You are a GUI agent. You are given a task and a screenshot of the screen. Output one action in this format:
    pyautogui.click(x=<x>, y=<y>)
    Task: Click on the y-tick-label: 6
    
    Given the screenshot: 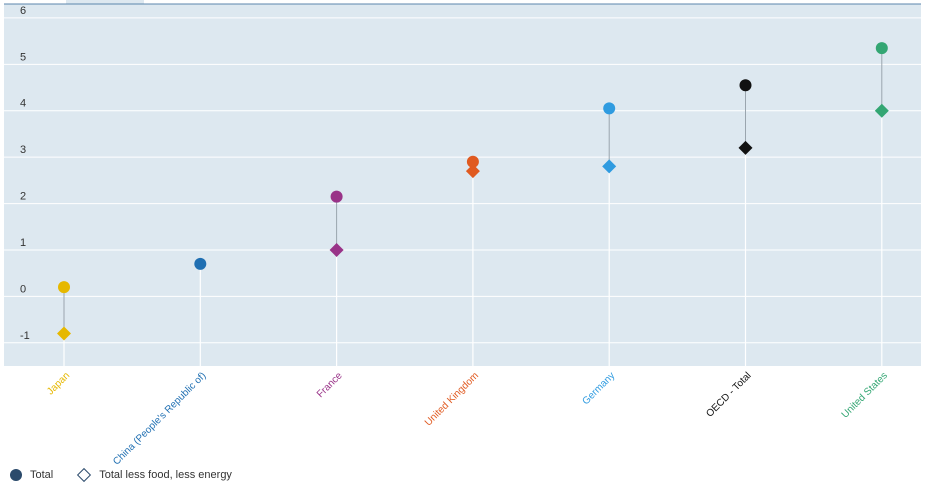 What is the action you would take?
    pyautogui.click(x=23, y=11)
    